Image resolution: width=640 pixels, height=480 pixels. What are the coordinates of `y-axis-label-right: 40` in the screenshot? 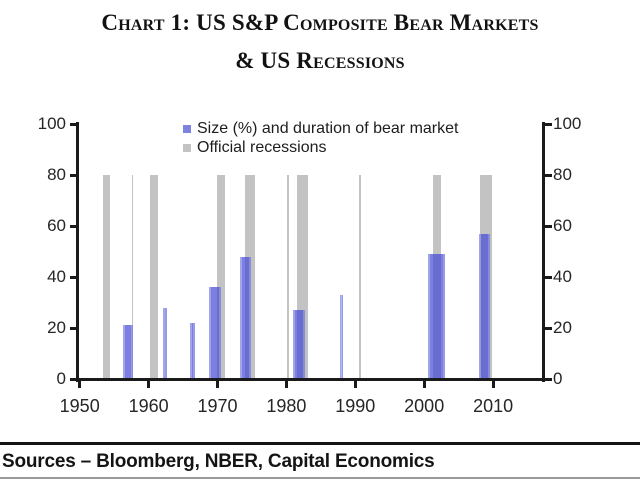 It's located at (562, 276).